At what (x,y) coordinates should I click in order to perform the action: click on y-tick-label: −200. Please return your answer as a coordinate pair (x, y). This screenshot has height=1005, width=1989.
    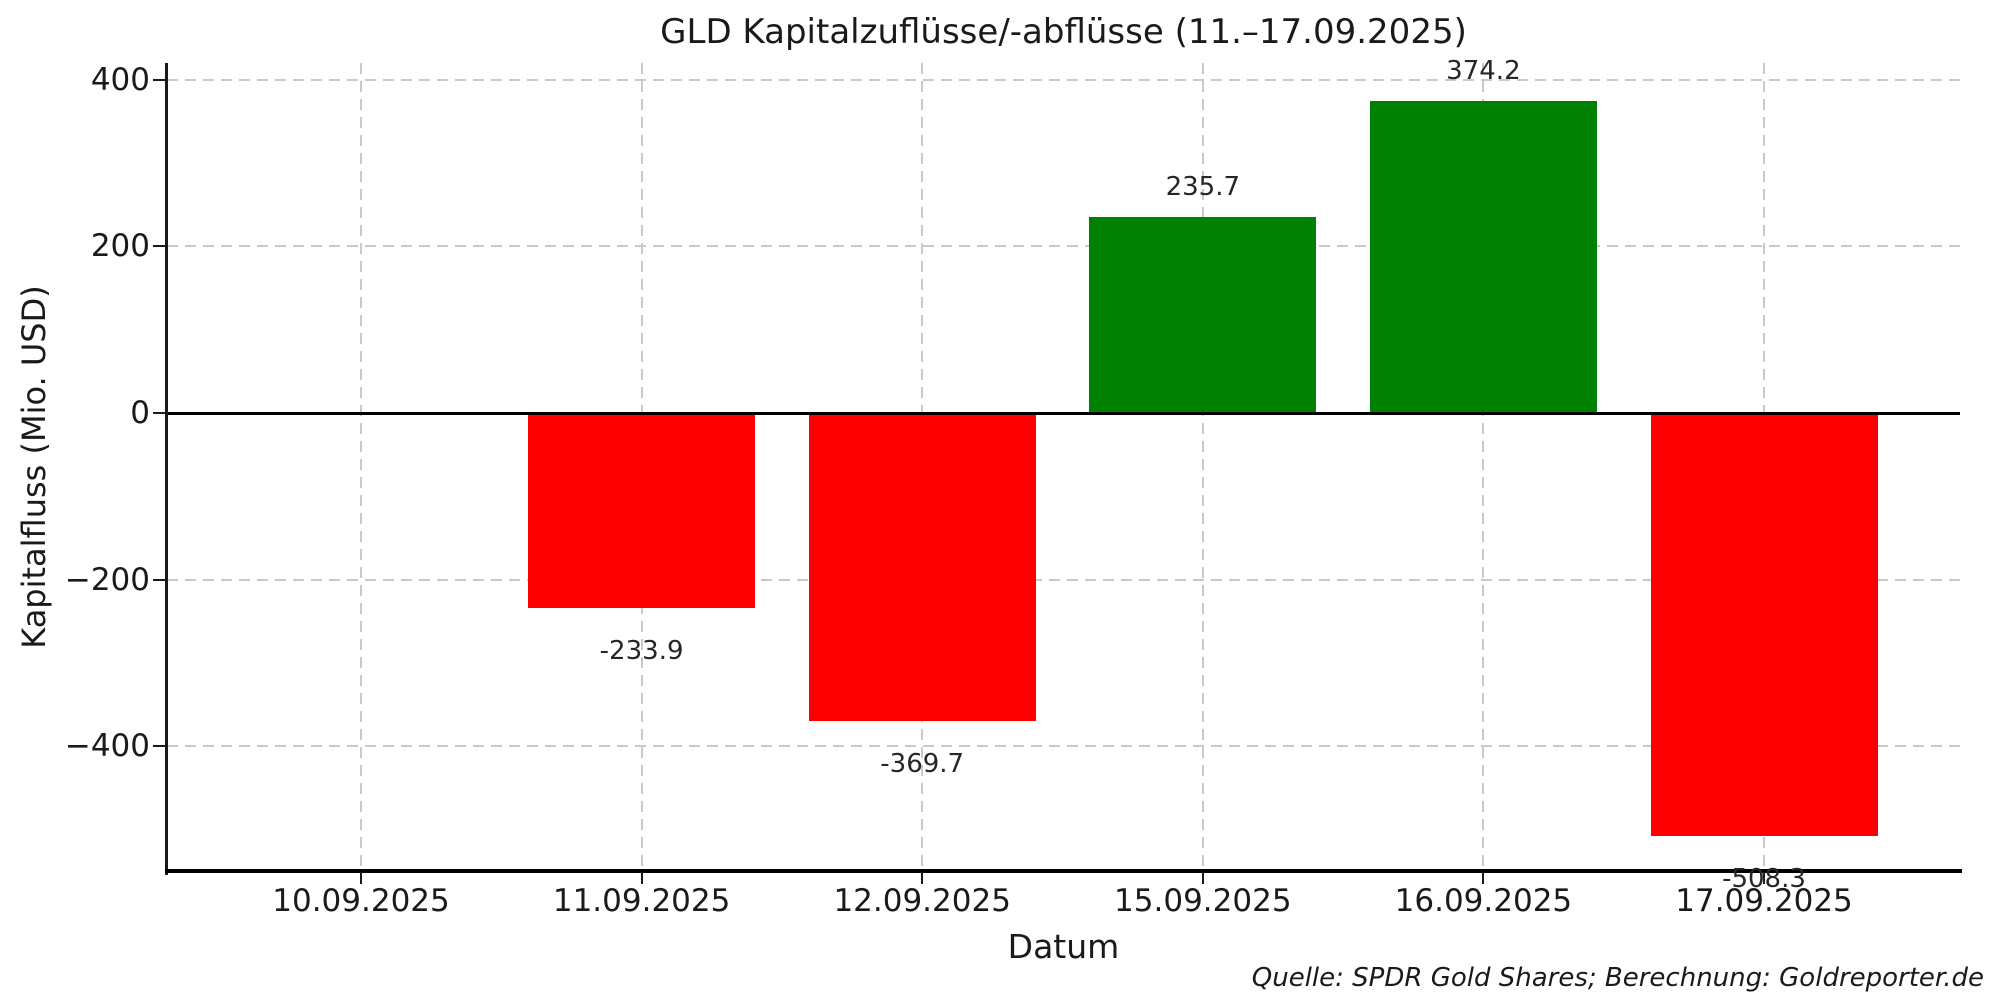
    Looking at the image, I should click on (107, 579).